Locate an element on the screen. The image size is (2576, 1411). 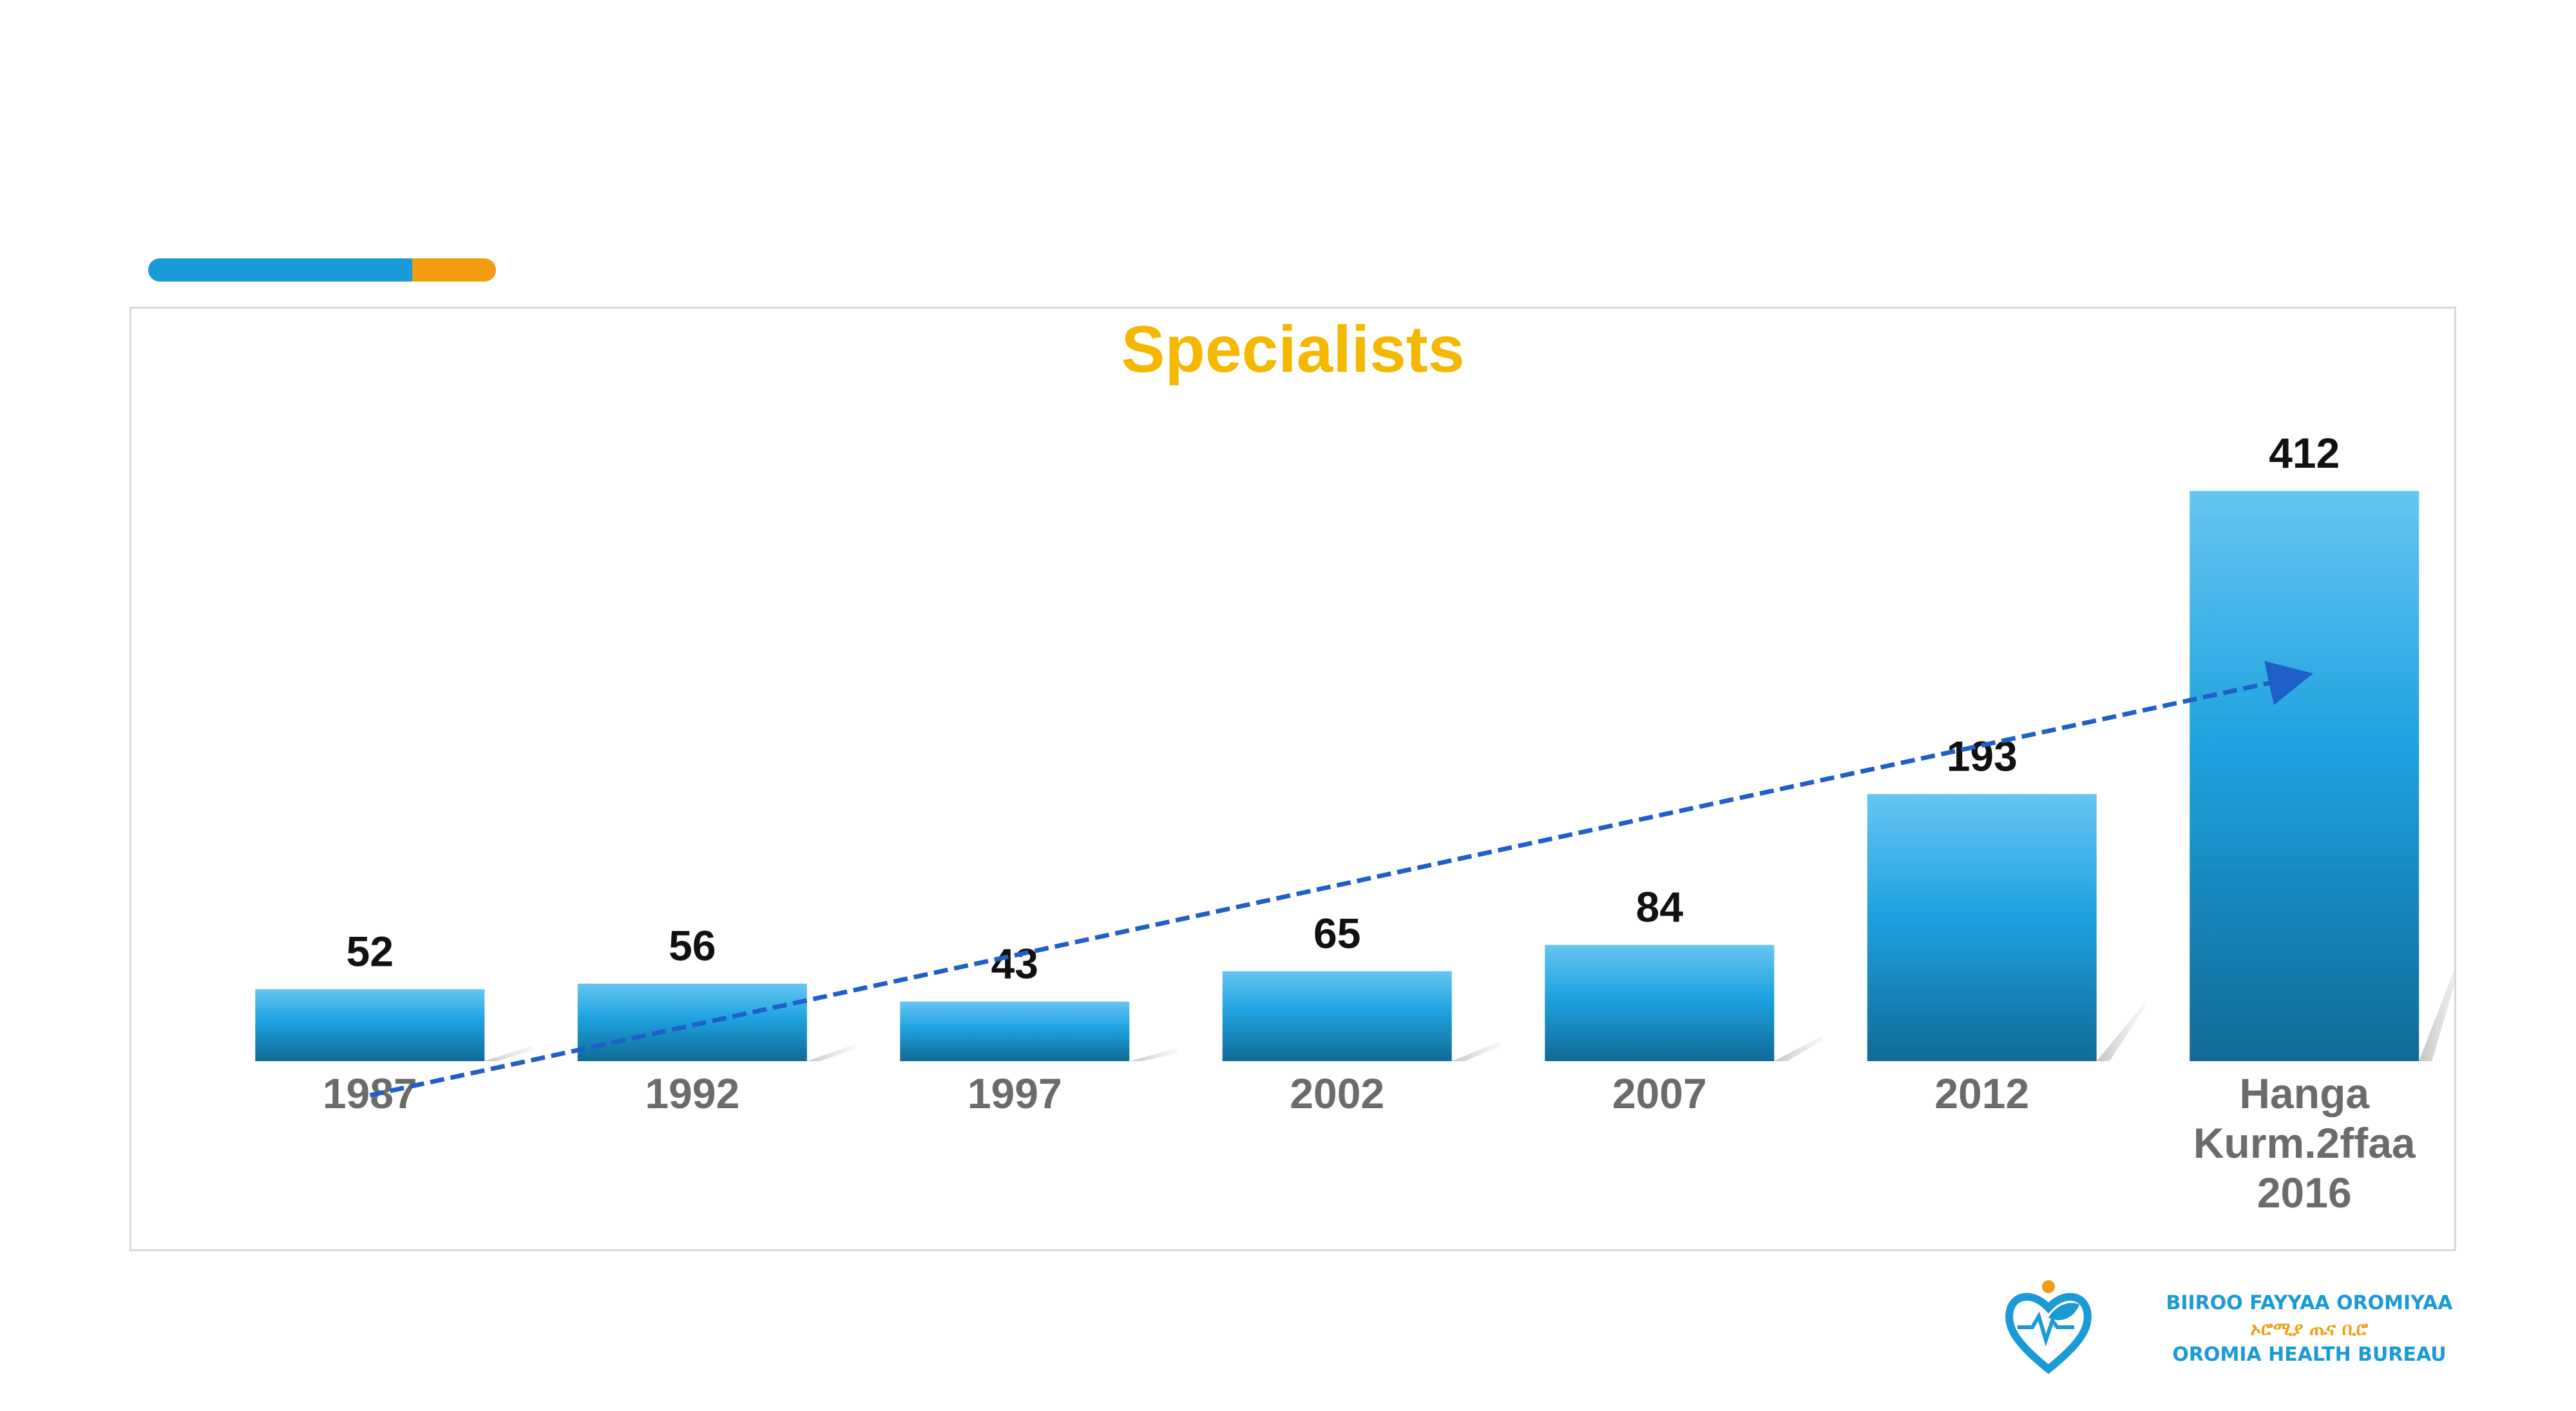
bar-2007 is located at coordinates (1660, 1003).